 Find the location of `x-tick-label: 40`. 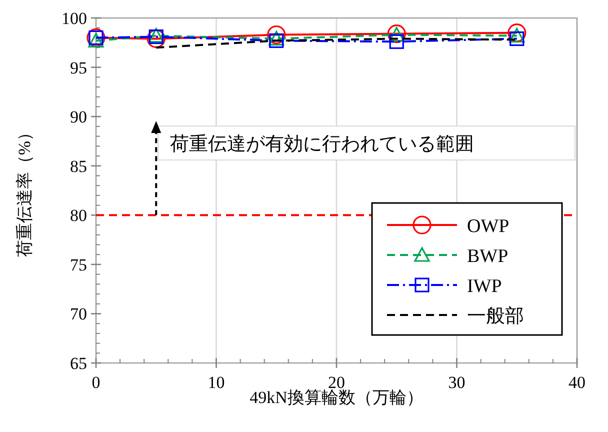

x-tick-label: 40 is located at coordinates (577, 382).